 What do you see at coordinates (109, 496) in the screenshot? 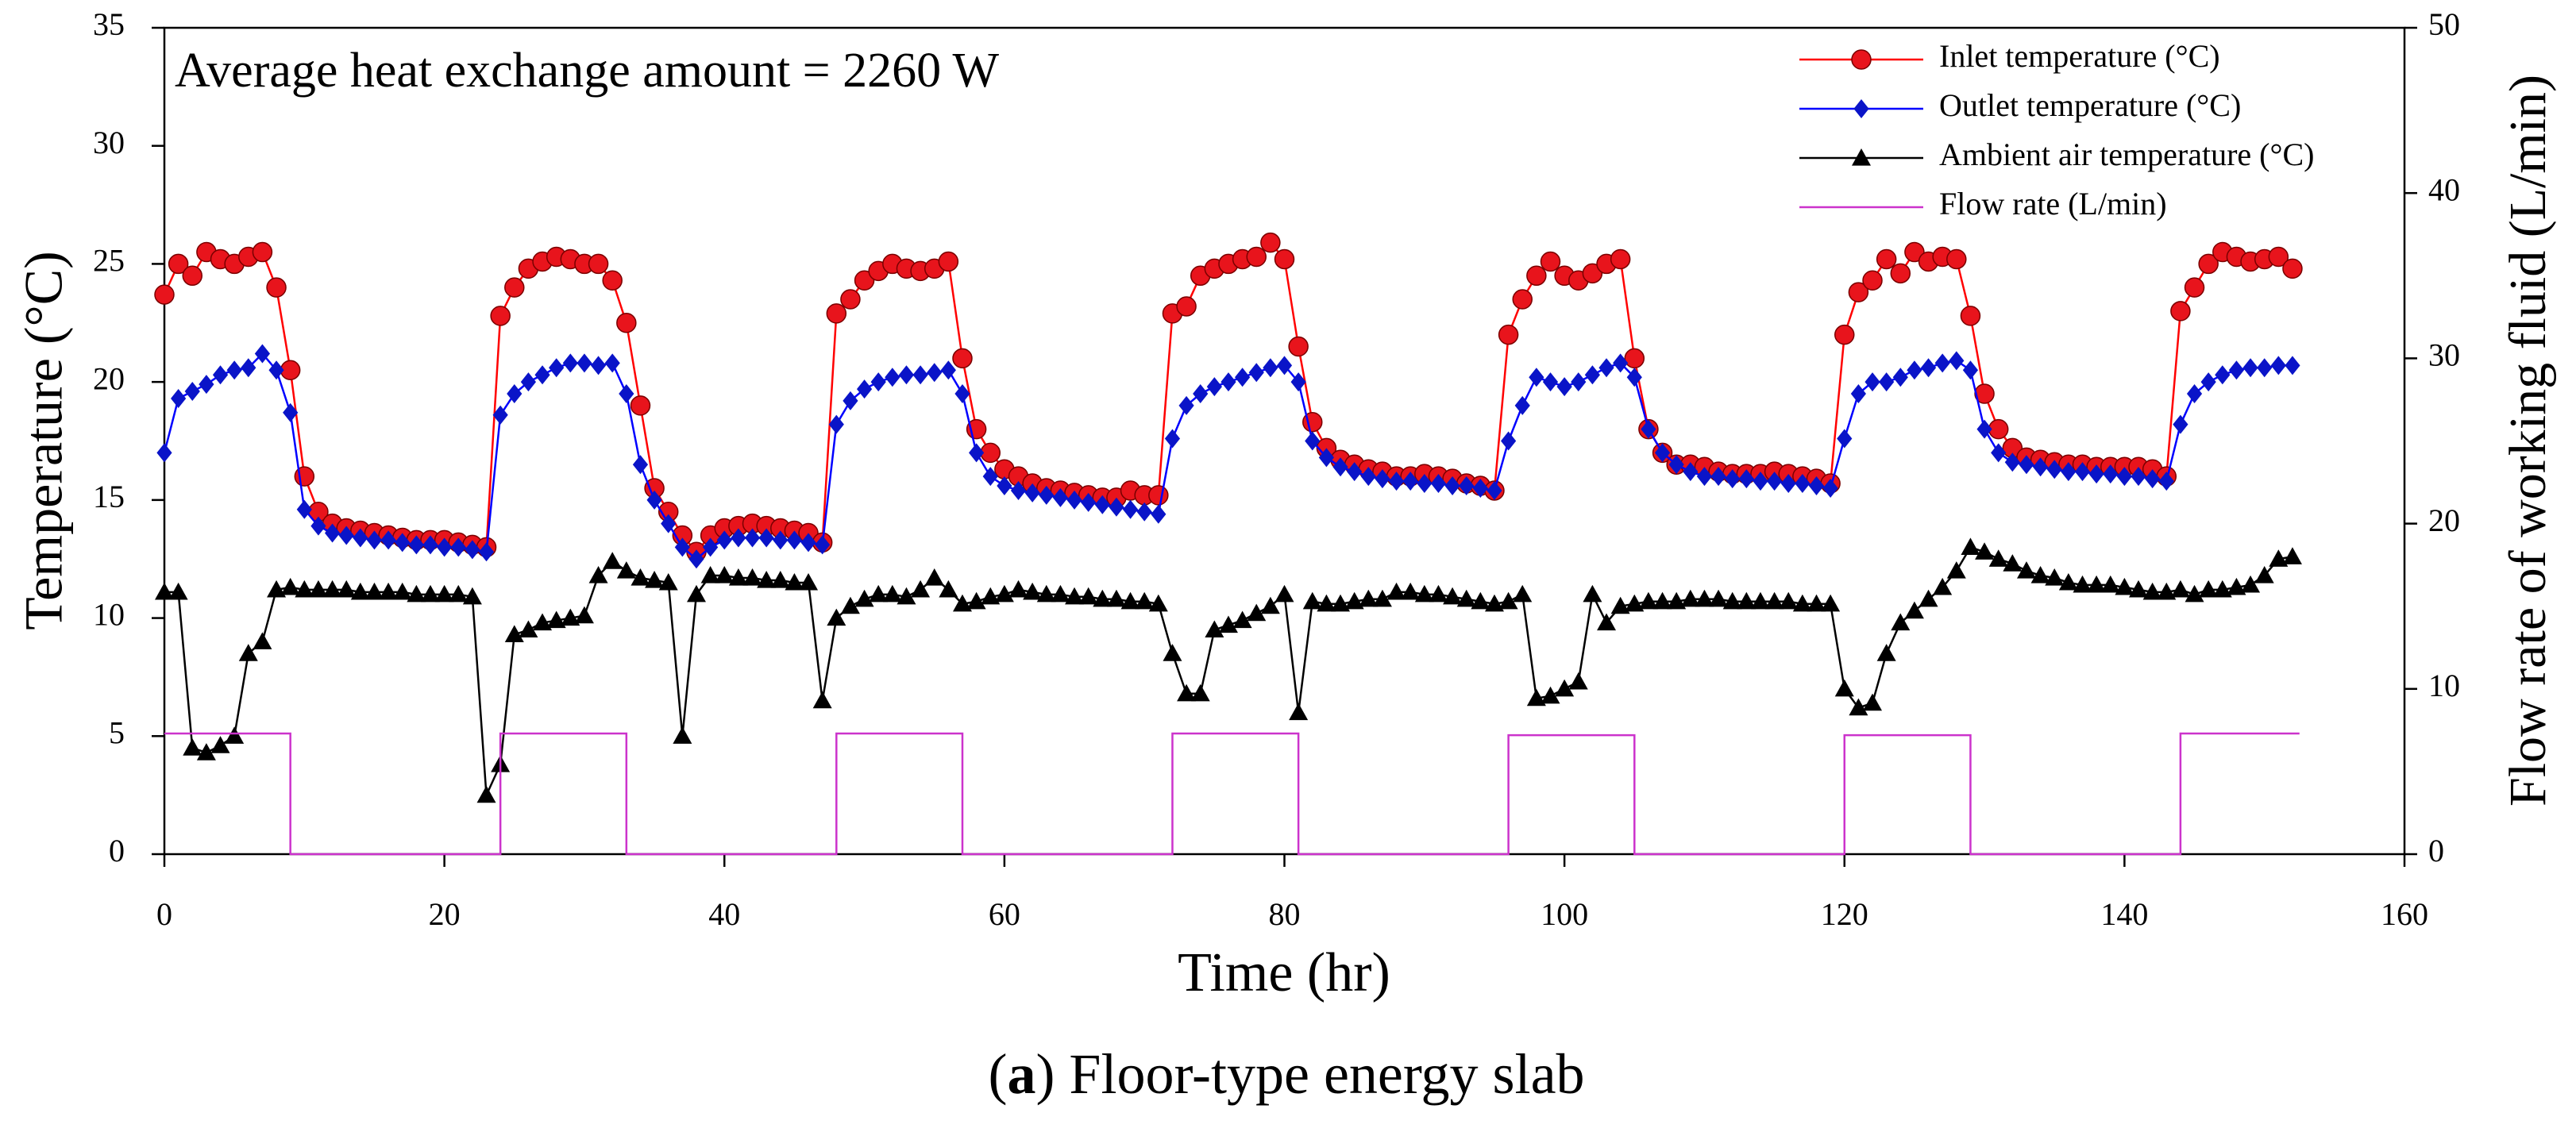
I see `y-tick-label: 15` at bounding box center [109, 496].